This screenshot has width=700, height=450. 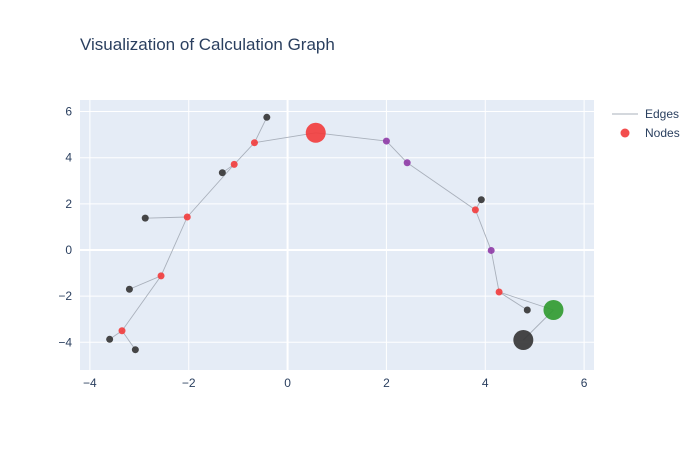 What do you see at coordinates (65, 227) in the screenshot?
I see `y-axis-ticks: −4 −2 0 2 4 6` at bounding box center [65, 227].